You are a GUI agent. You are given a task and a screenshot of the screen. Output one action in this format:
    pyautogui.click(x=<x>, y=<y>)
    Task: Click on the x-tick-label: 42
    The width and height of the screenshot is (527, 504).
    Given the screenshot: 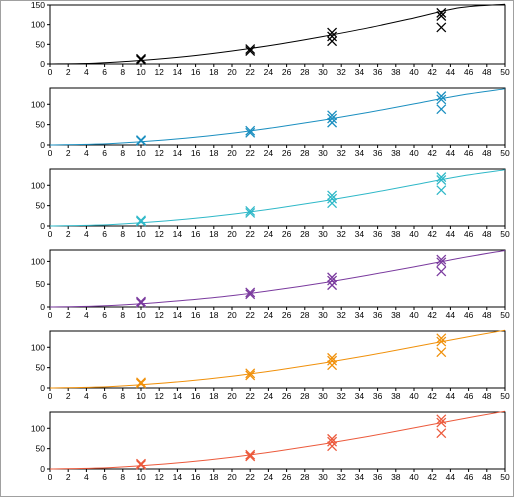 What is the action you would take?
    pyautogui.click(x=432, y=396)
    